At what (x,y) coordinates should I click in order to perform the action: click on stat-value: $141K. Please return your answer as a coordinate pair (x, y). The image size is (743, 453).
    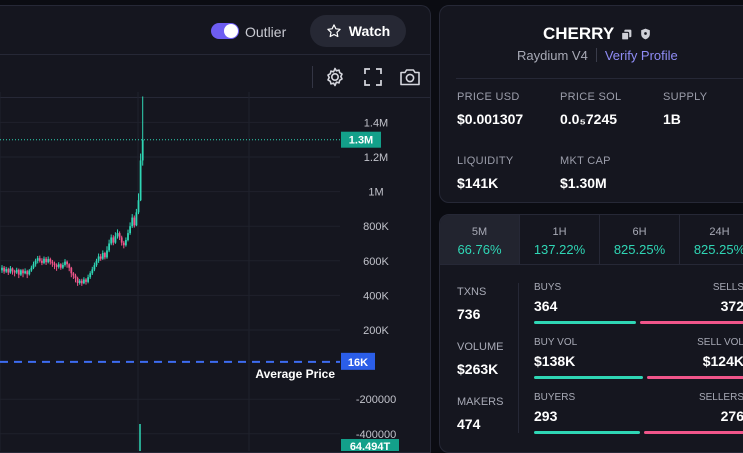
    Looking at the image, I should click on (478, 183).